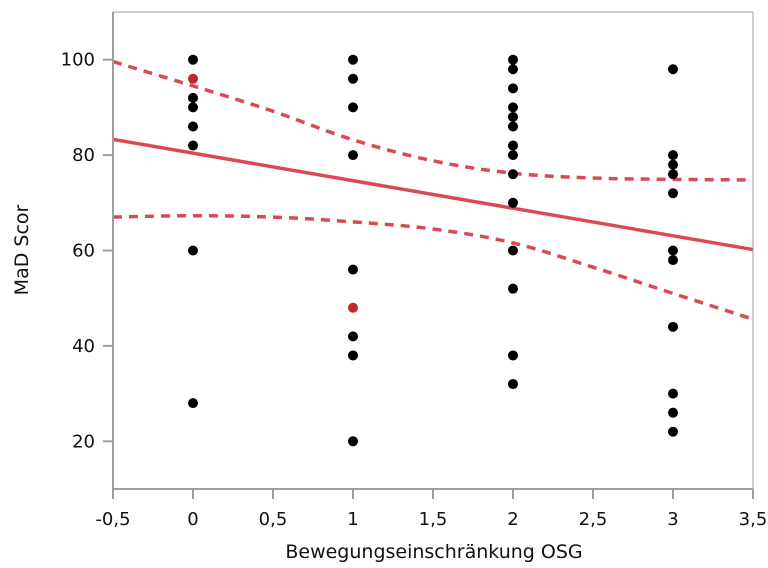  I want to click on x-tick-label: 0, so click(192, 519).